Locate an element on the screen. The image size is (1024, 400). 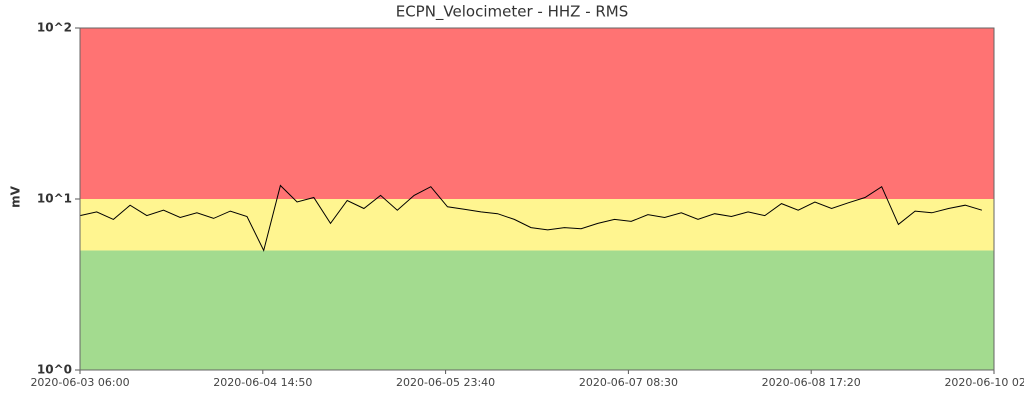
y-tick-label: 10^1 is located at coordinates (54, 199).